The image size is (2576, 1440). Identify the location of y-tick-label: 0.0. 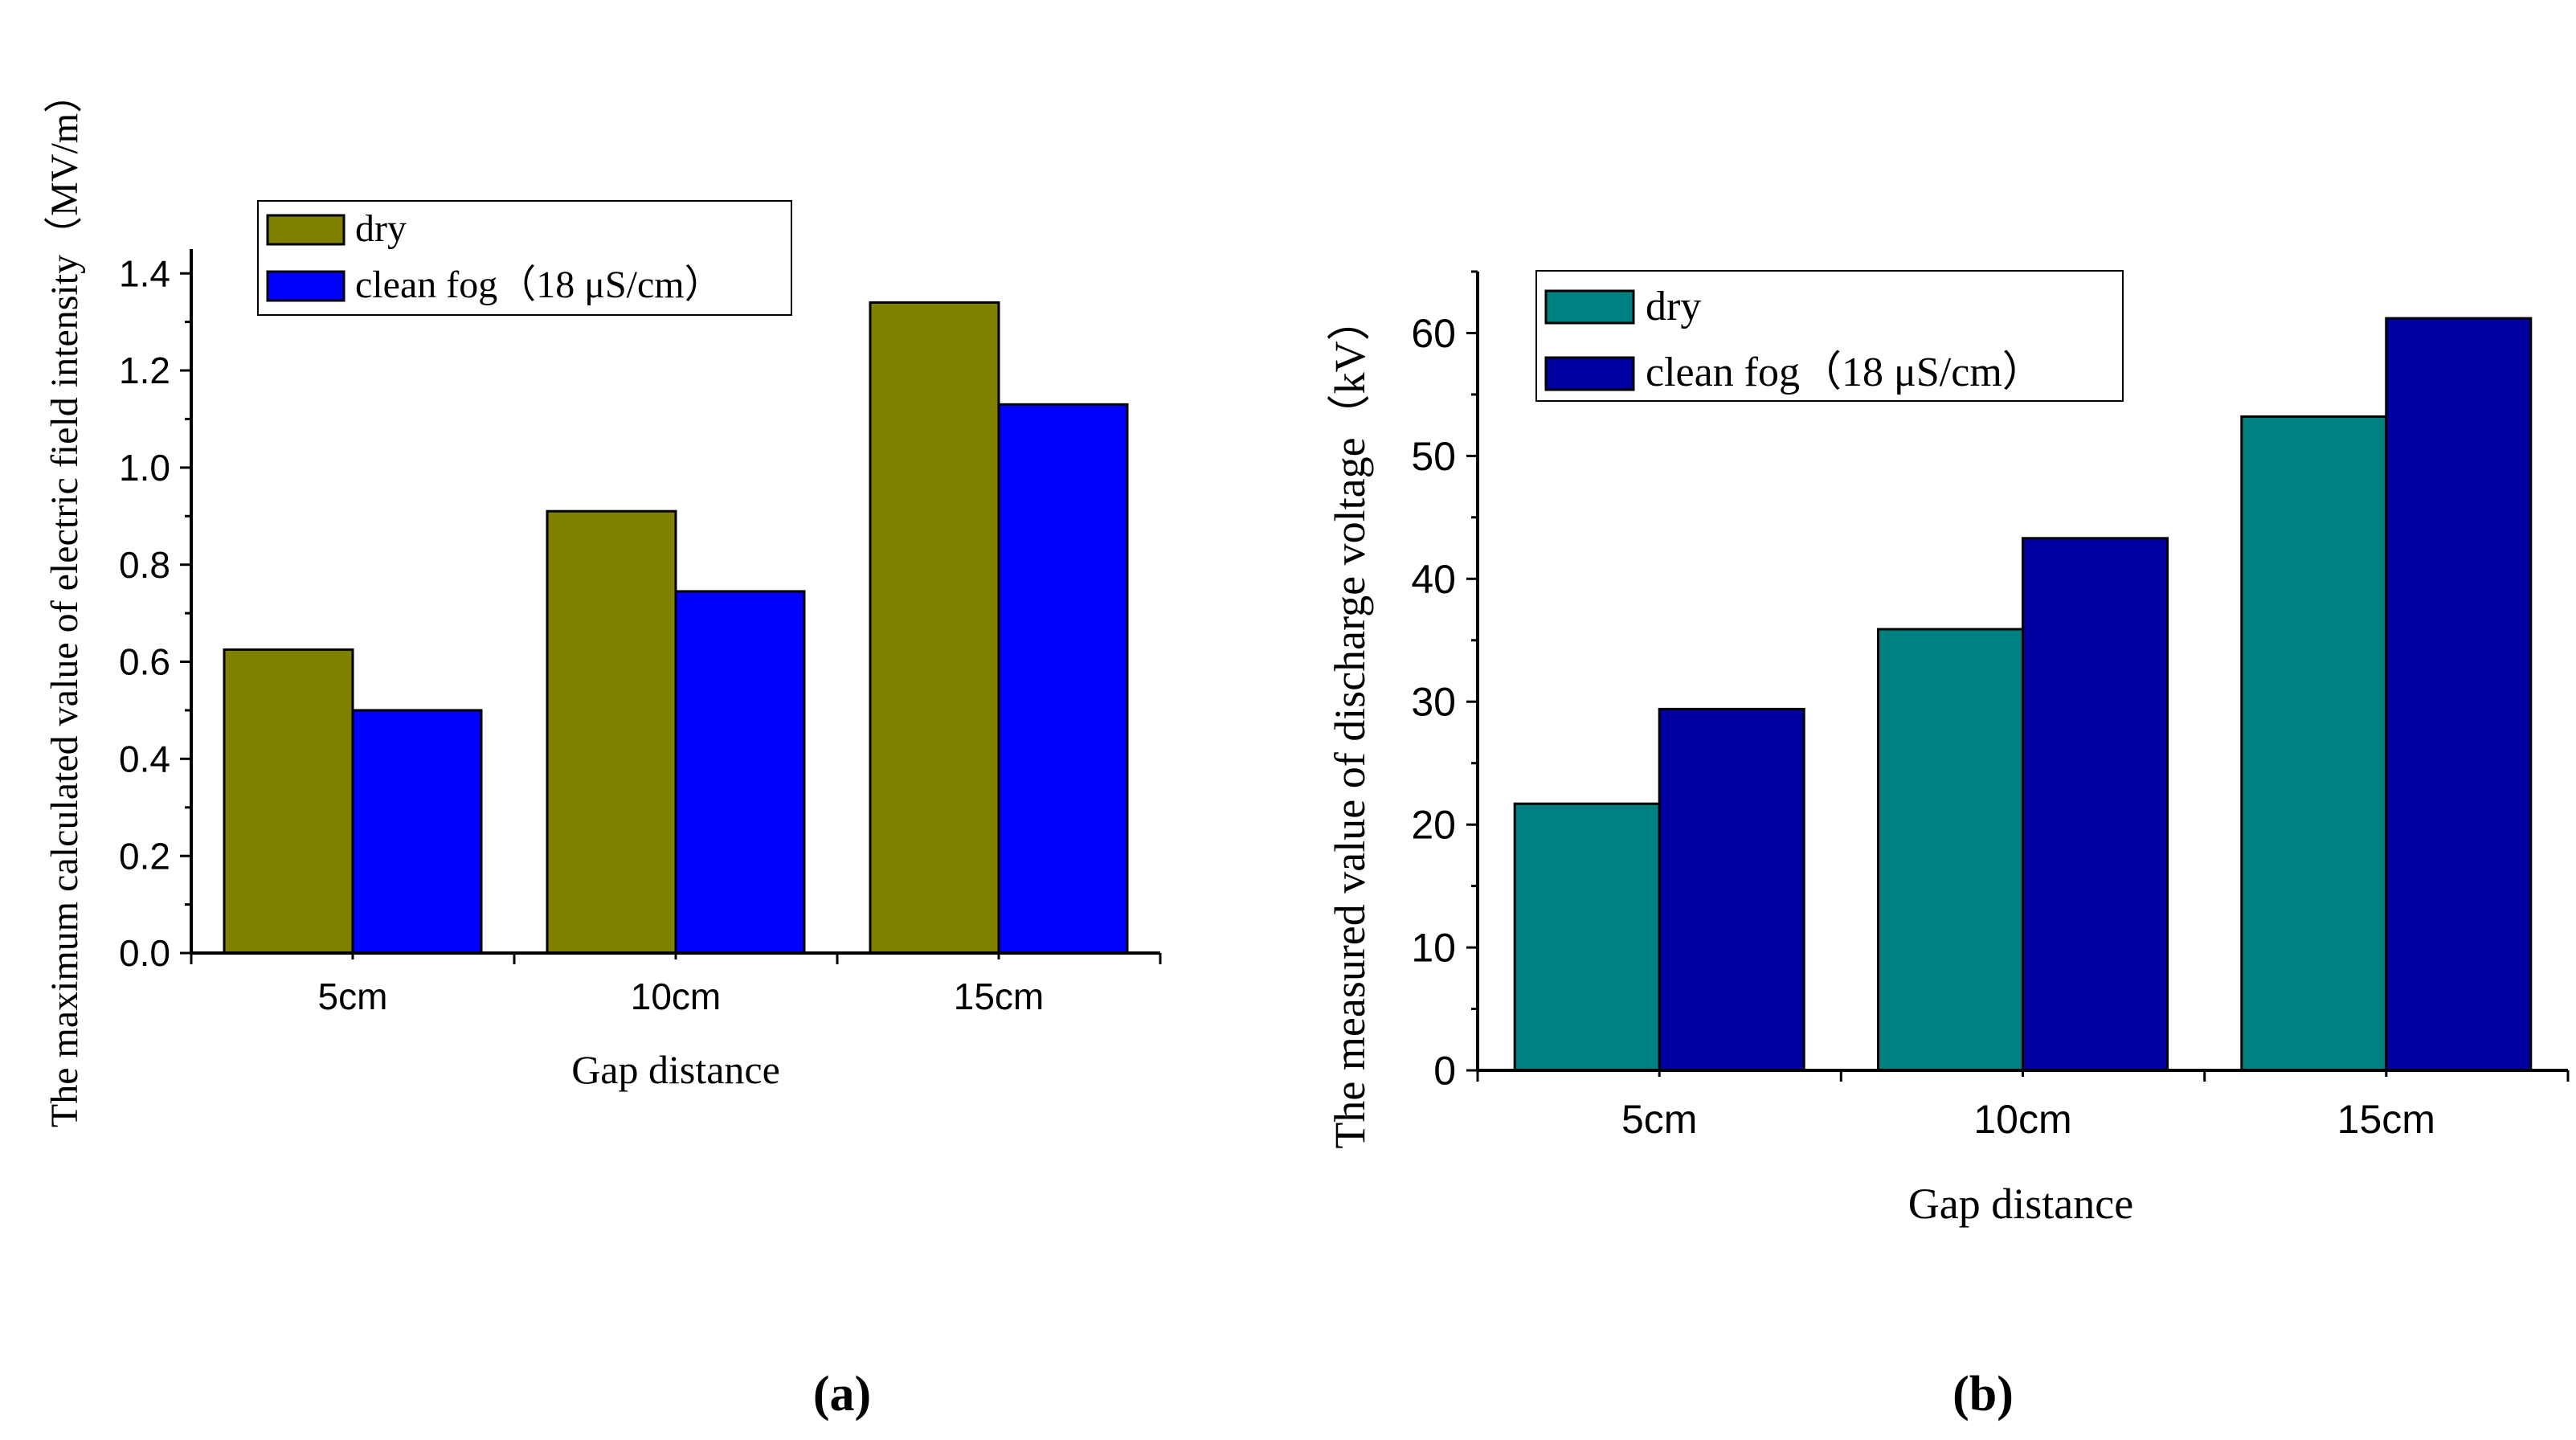
(144, 953).